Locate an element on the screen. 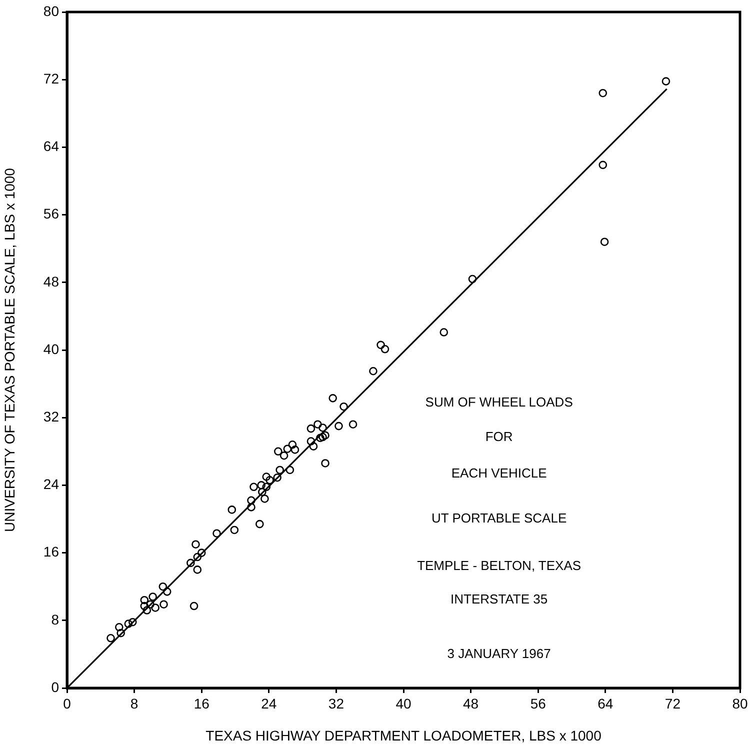 Image resolution: width=751 pixels, height=747 pixels. x-tick-label: 24 is located at coordinates (269, 703).